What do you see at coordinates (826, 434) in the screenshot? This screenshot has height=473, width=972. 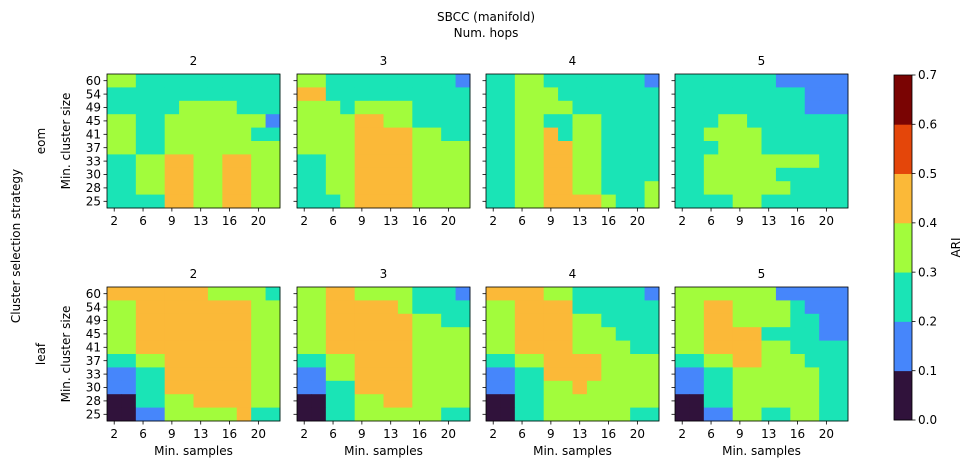 I see `x-tick-label: 20` at bounding box center [826, 434].